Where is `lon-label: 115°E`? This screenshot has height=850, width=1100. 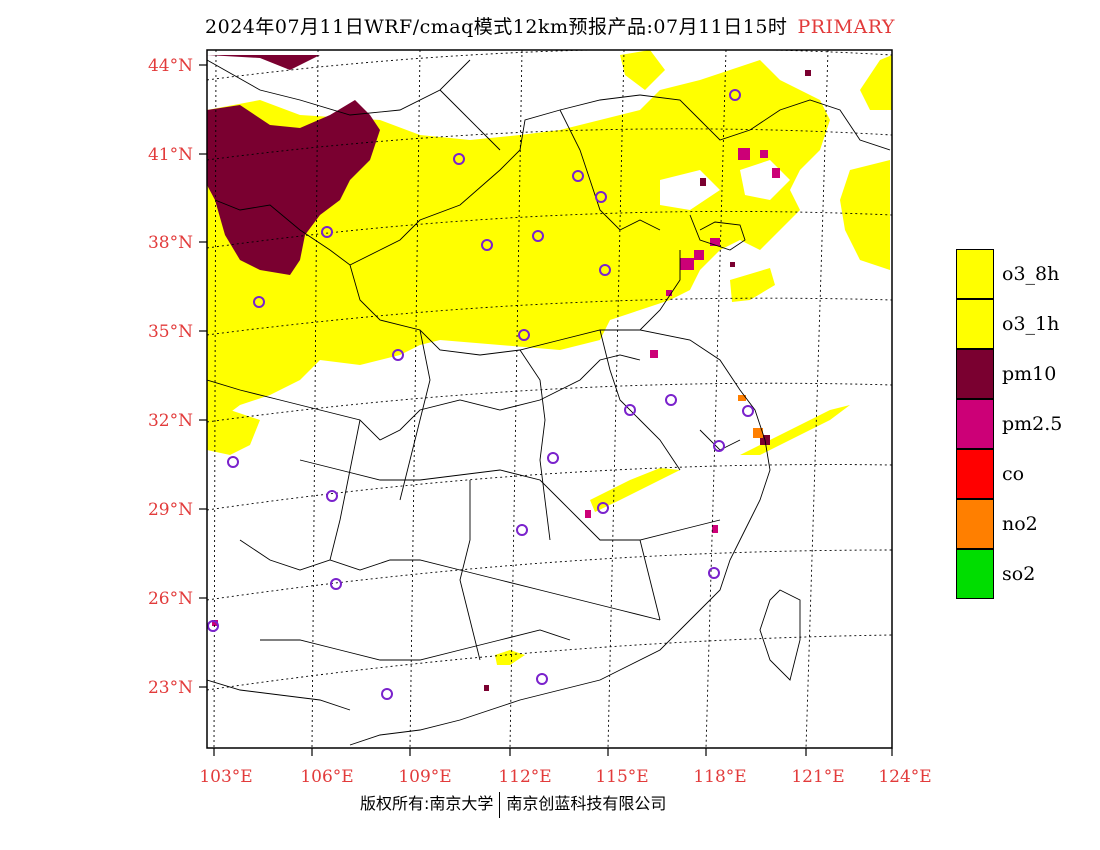 lon-label: 115°E is located at coordinates (621, 777).